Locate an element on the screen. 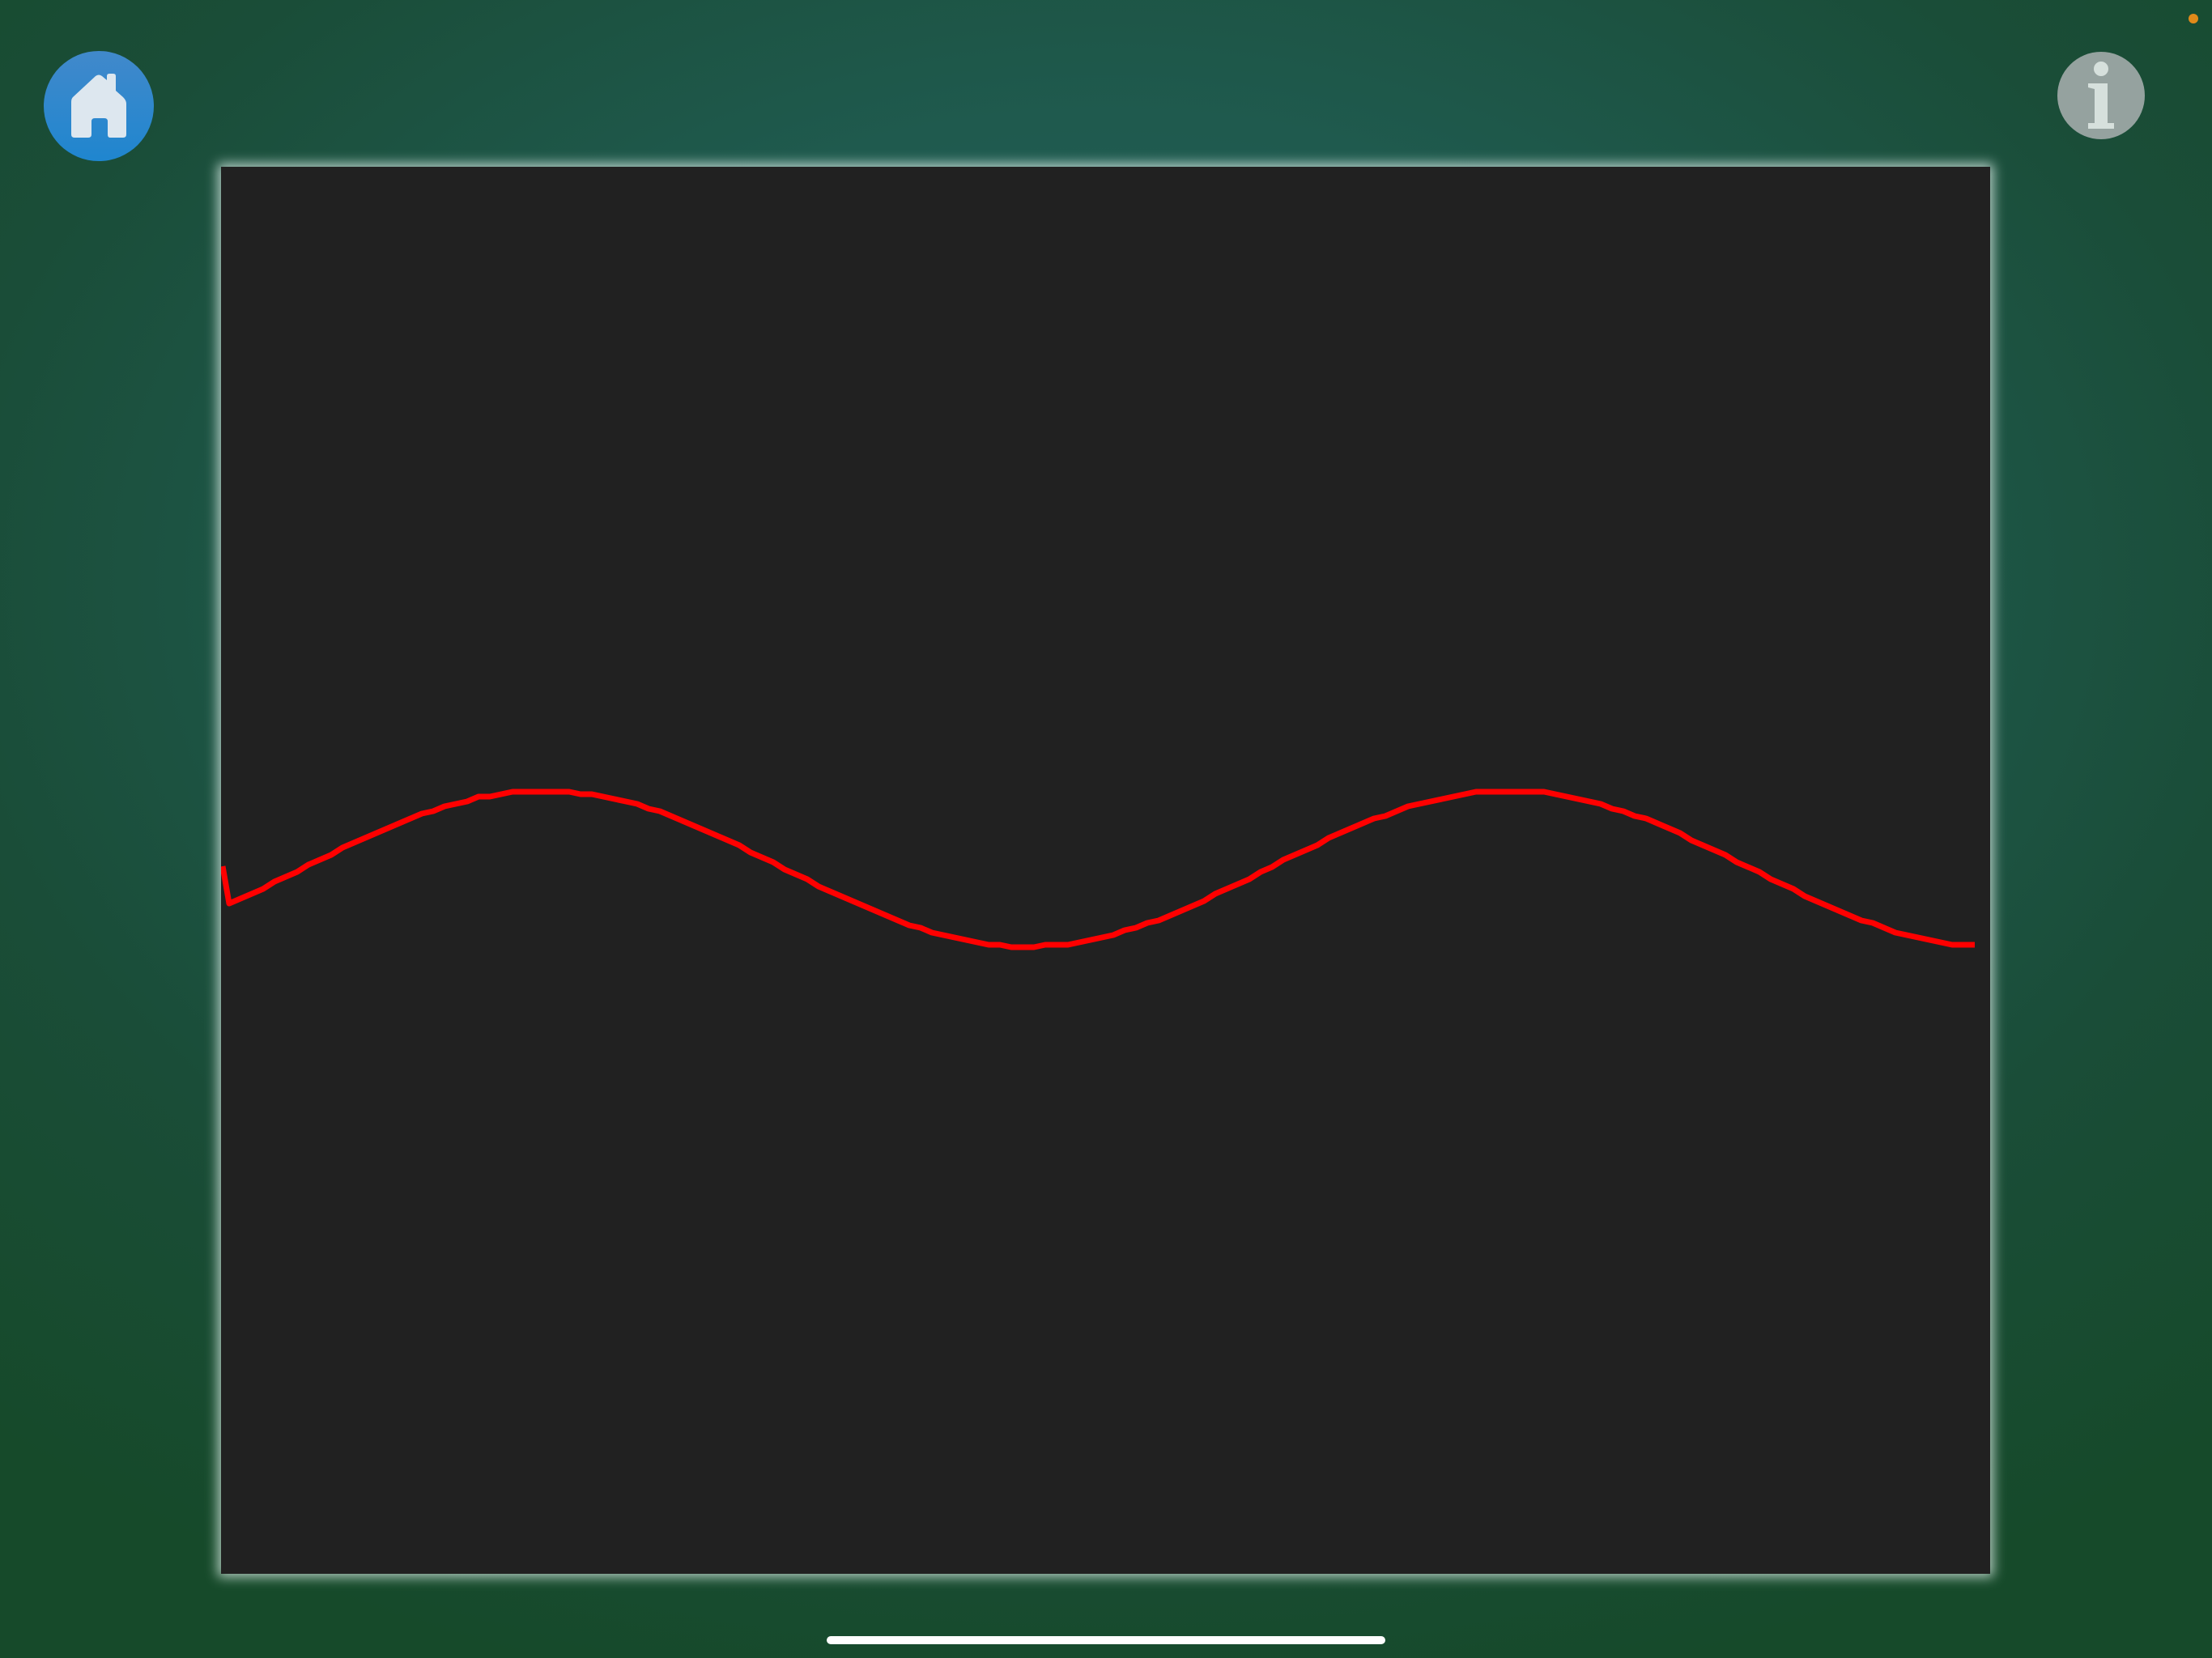 This screenshot has height=1658, width=2212. waveform-canvas is located at coordinates (1098, 869).